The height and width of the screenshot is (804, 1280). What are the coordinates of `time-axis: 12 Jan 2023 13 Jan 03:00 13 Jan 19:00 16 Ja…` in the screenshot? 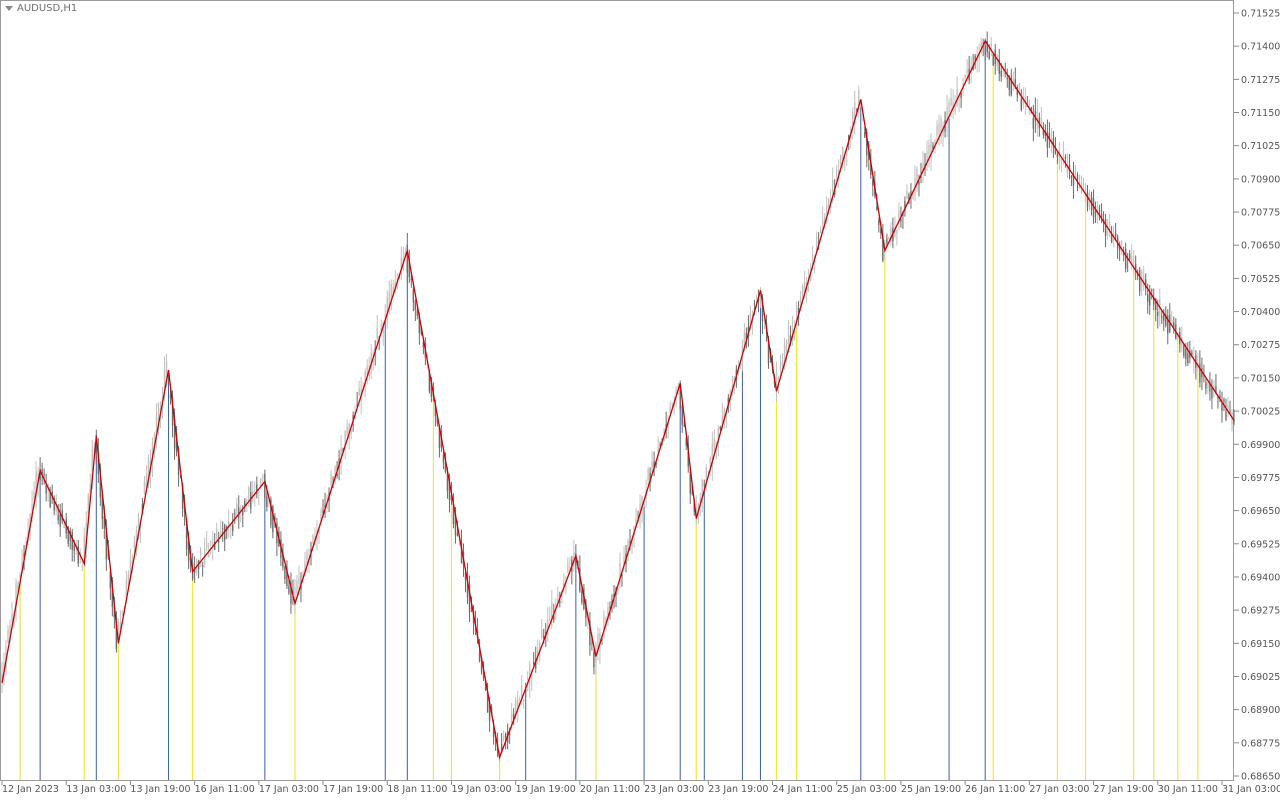 It's located at (640, 788).